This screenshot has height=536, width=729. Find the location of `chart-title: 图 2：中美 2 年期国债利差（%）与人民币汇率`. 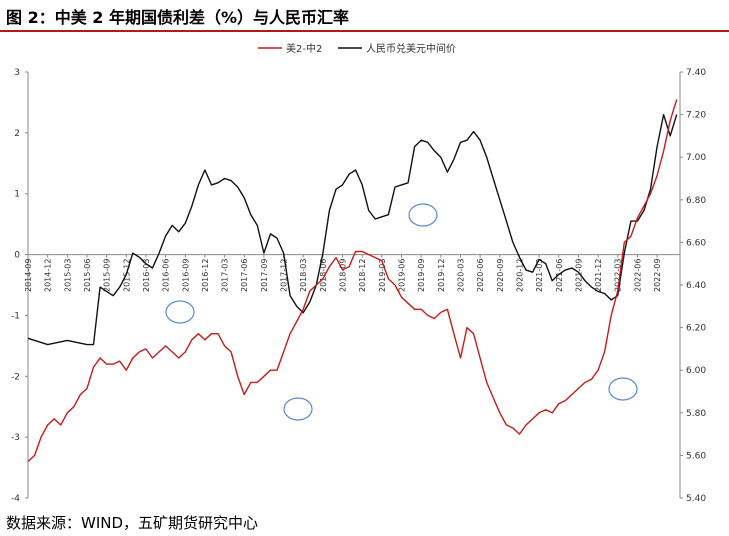

chart-title: 图 2：中美 2 年期国债利差（%）与人民币汇率 is located at coordinates (178, 17).